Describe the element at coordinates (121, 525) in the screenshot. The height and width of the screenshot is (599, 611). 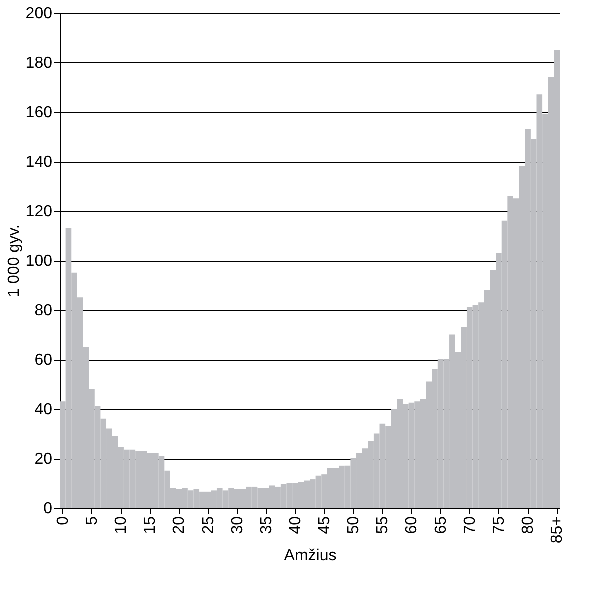
I see `x-tick-label: 10` at that location.